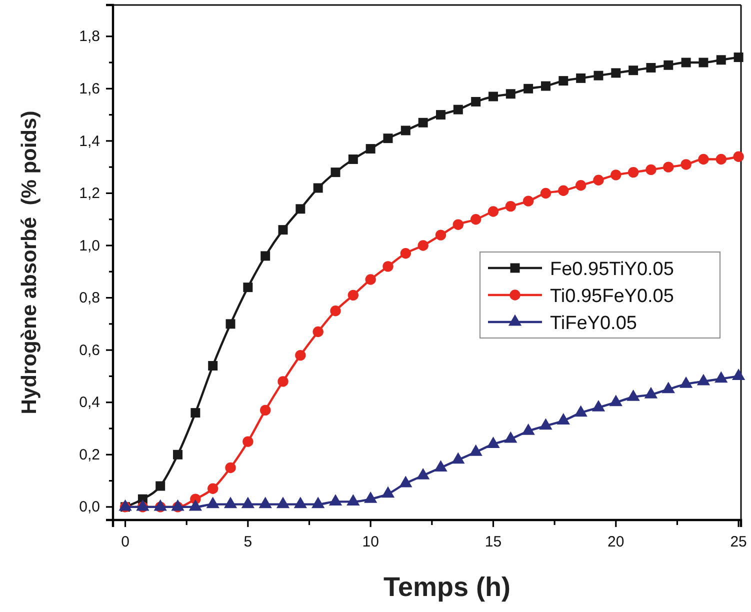 The image size is (751, 612). What do you see at coordinates (125, 542) in the screenshot?
I see `x-tick-label: 0` at bounding box center [125, 542].